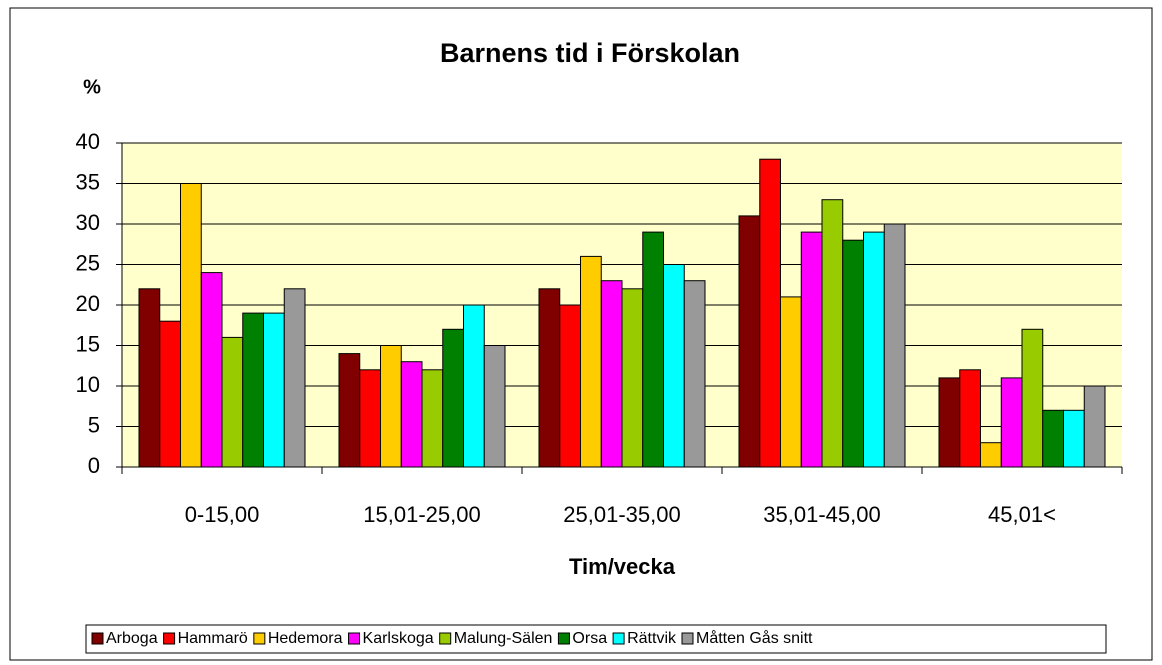 This screenshot has height=665, width=1162. Describe the element at coordinates (503, 638) in the screenshot. I see `legend-label: Malung-Sälen` at that location.